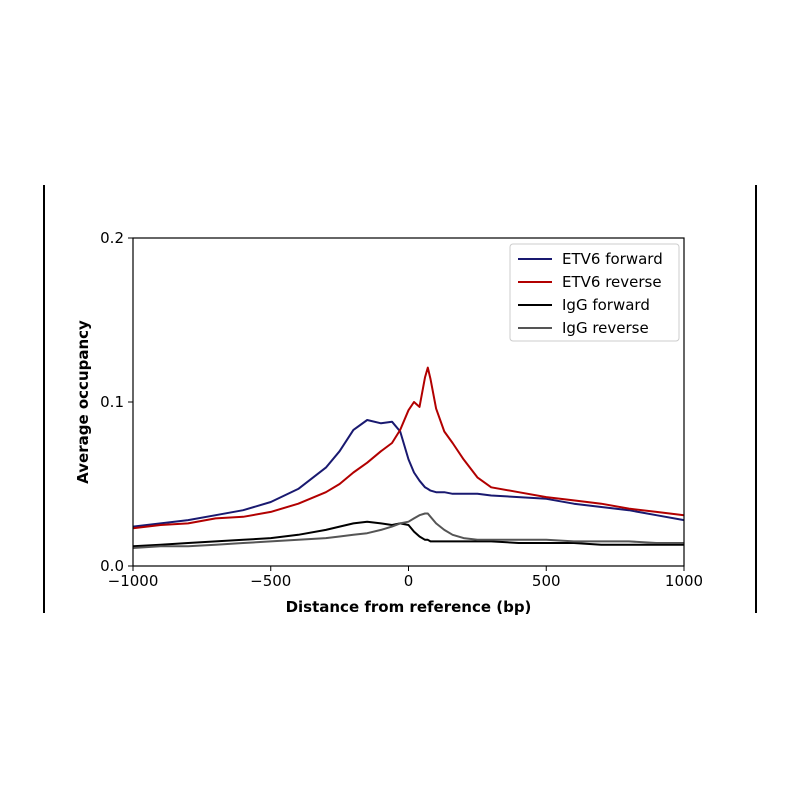  What do you see at coordinates (605, 328) in the screenshot?
I see `legend-label-3: IgG reverse` at bounding box center [605, 328].